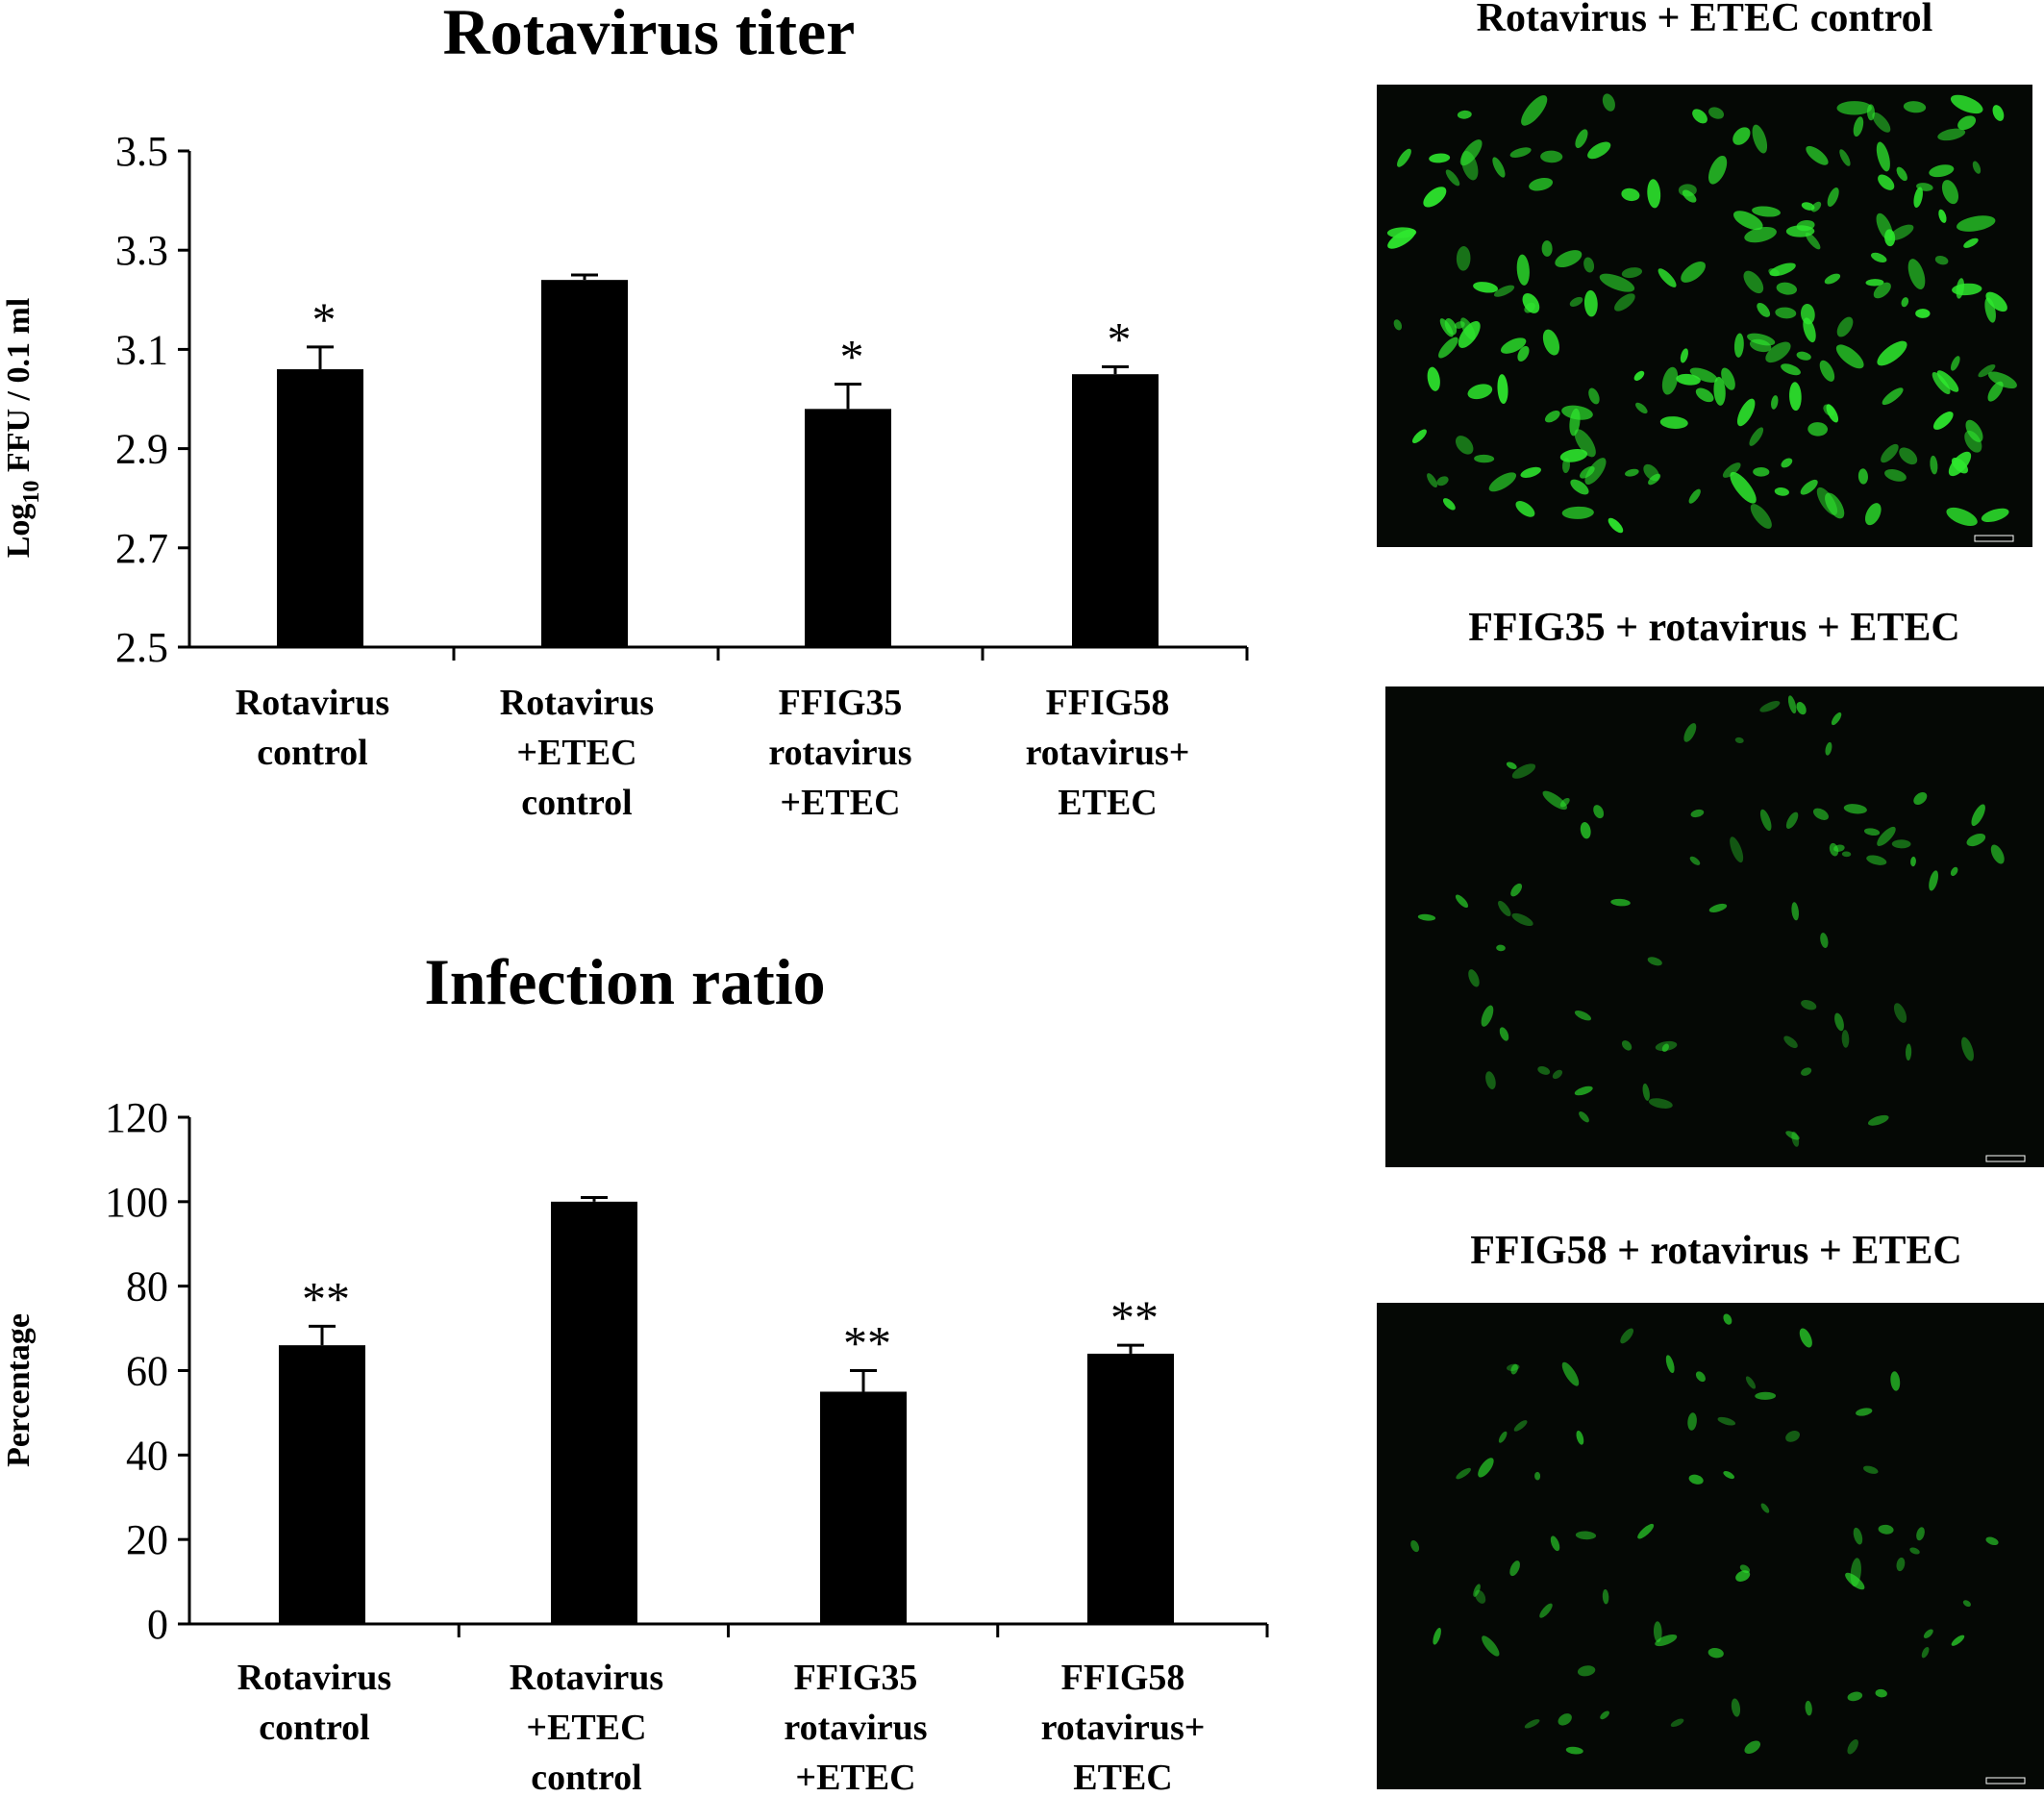 This screenshot has height=1797, width=2044. Describe the element at coordinates (141, 250) in the screenshot. I see `chart-1-y-tick-label: 3.3` at that location.